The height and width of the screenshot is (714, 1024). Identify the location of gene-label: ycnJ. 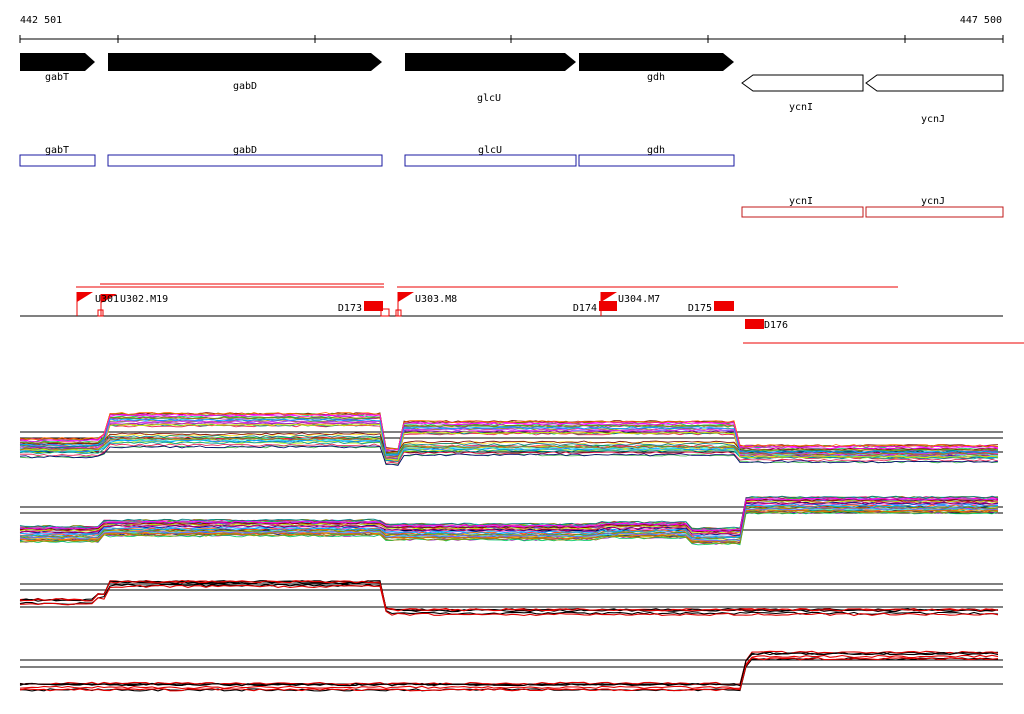
(933, 119).